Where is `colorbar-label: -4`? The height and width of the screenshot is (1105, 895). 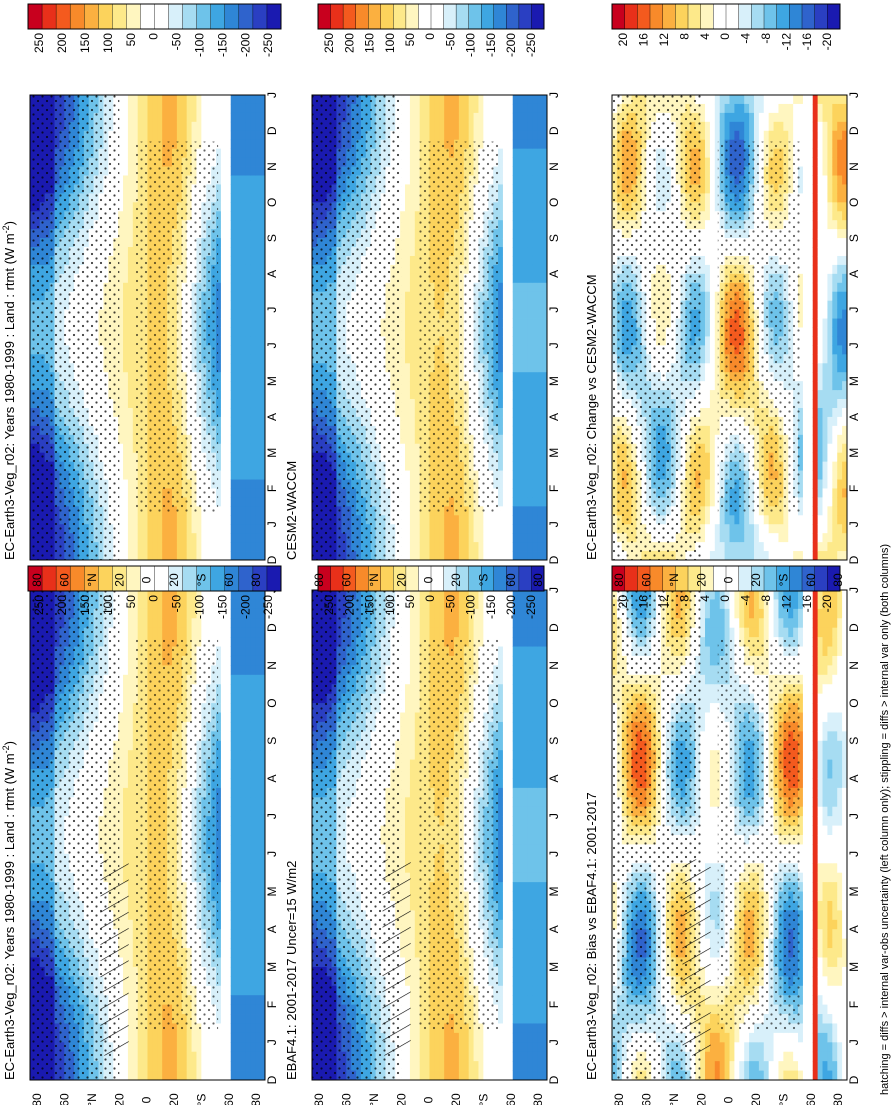
colorbar-label: -4 is located at coordinates (746, 600).